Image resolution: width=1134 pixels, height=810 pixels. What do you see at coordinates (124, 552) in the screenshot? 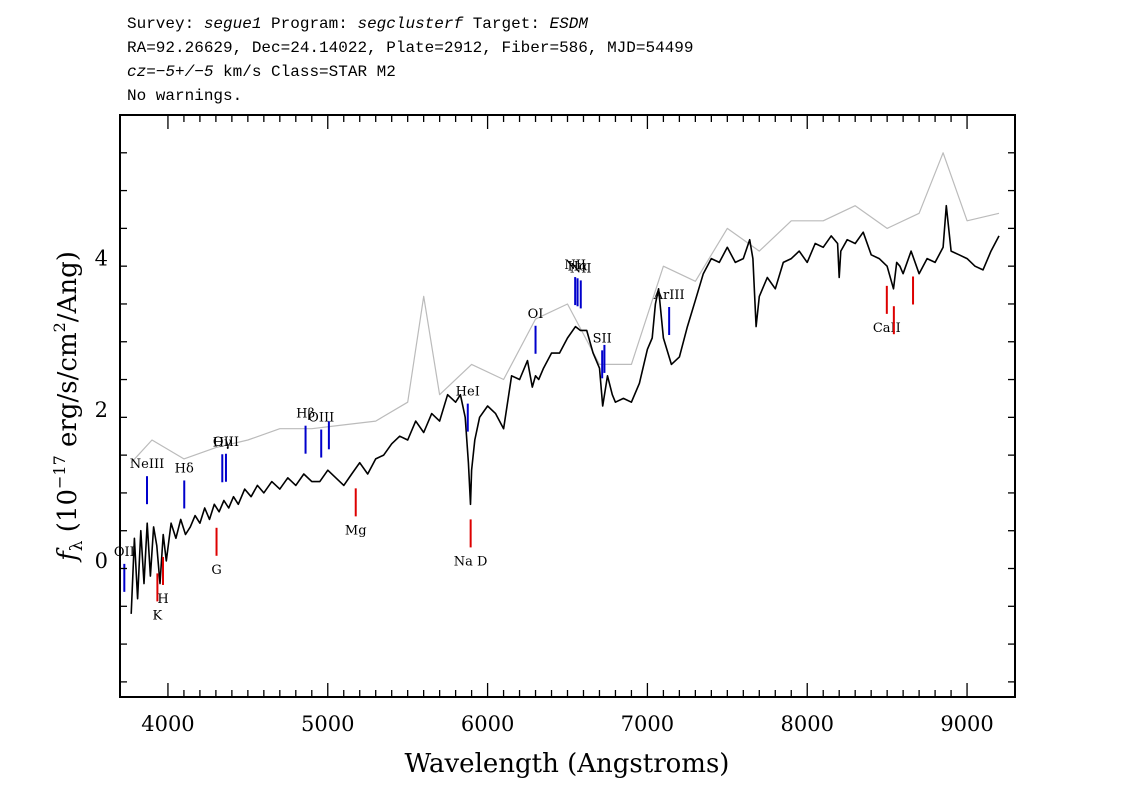
I see `line-label: OII` at bounding box center [124, 552].